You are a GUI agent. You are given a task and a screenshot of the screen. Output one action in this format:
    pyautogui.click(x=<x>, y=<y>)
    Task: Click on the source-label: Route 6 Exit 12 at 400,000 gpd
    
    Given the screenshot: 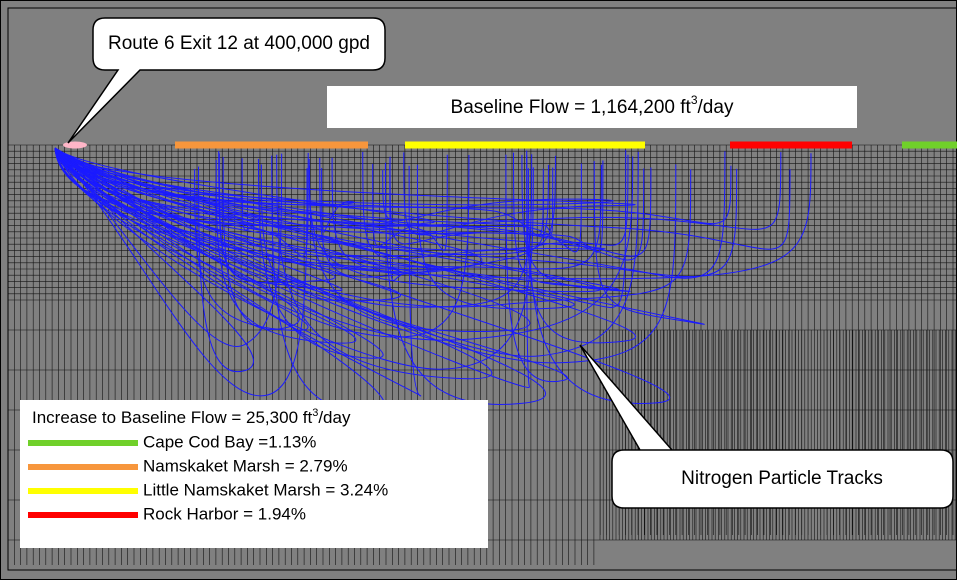 What is the action you would take?
    pyautogui.click(x=239, y=43)
    